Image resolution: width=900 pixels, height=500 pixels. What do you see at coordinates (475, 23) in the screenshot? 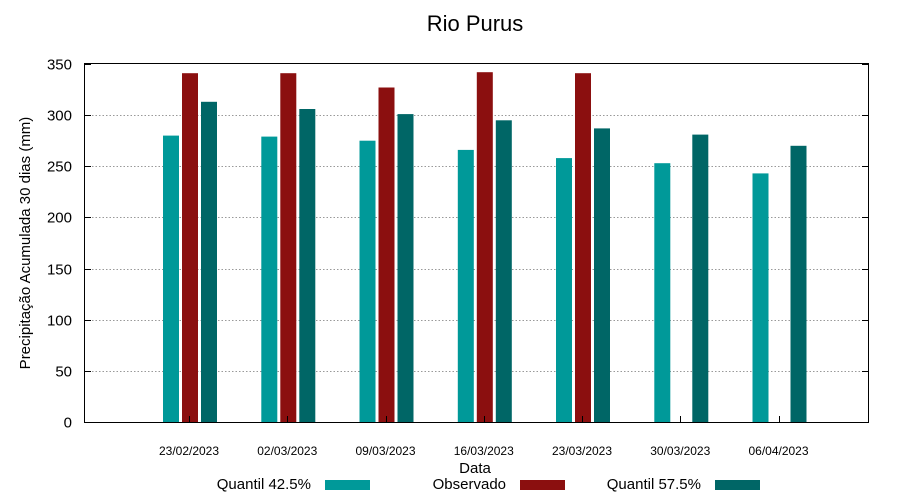
I see `chart-title: Rio Purus` at bounding box center [475, 23].